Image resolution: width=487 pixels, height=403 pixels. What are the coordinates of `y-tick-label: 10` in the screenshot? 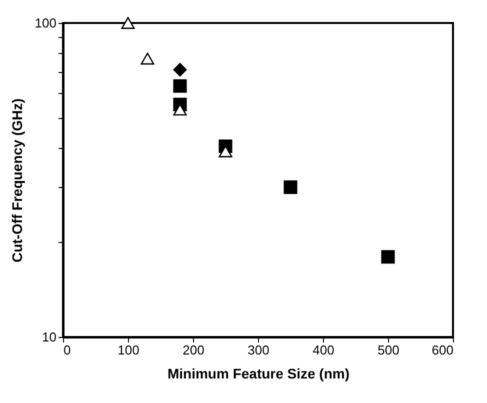 It's located at (49, 337).